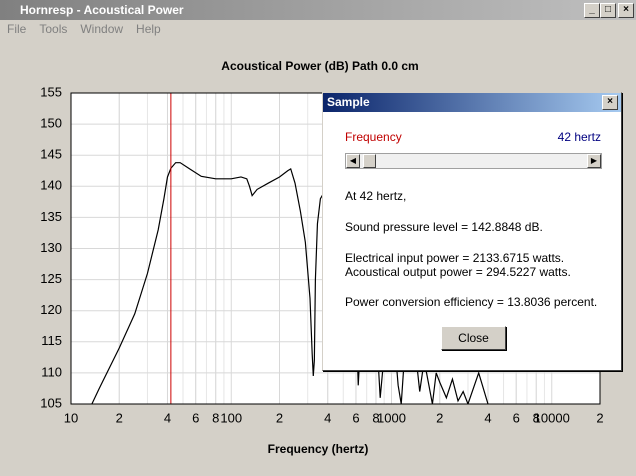 The height and width of the screenshot is (476, 636). Describe the element at coordinates (51, 278) in the screenshot. I see `y-tick-label: 125` at that location.